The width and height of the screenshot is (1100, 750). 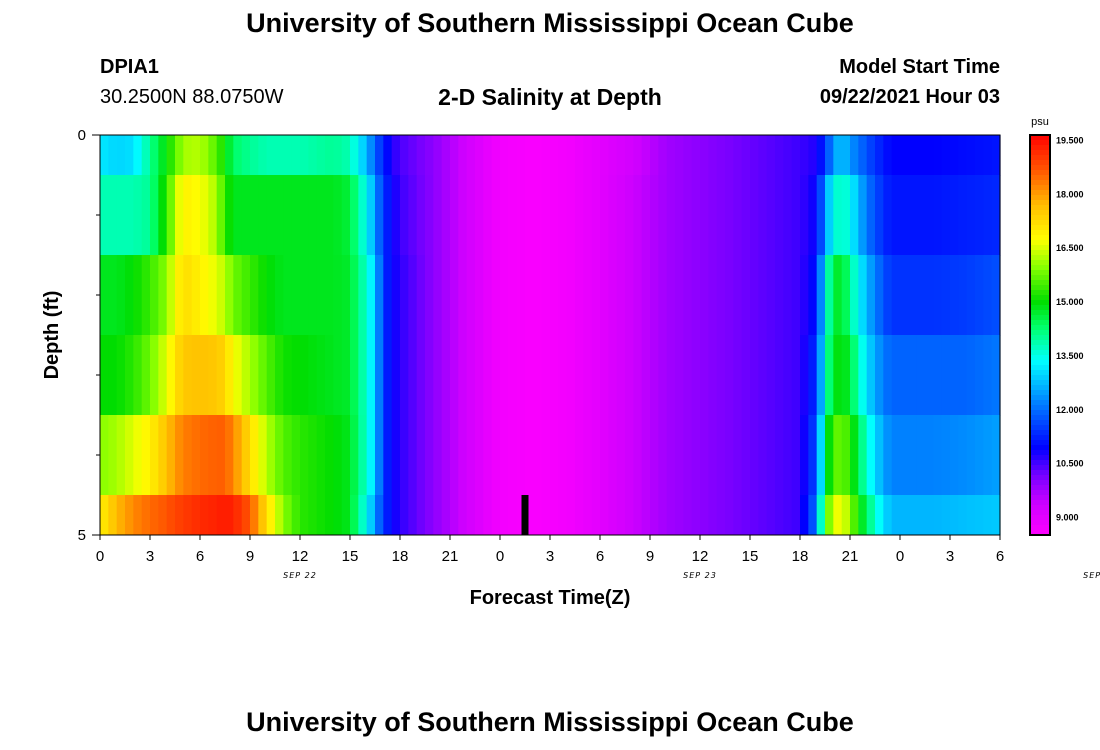 I want to click on colorbar-label: 10.500, so click(x=1070, y=464).